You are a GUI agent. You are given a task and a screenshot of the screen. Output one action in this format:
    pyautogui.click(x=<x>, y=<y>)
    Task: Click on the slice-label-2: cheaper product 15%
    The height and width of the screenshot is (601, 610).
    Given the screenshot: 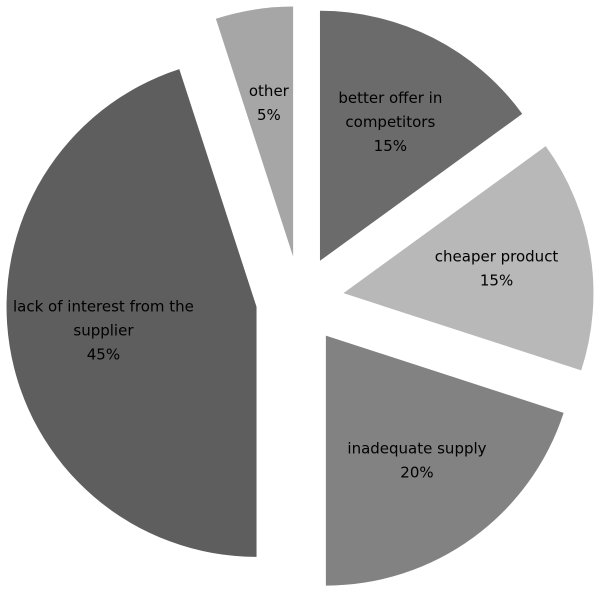 What is the action you would take?
    pyautogui.click(x=497, y=268)
    